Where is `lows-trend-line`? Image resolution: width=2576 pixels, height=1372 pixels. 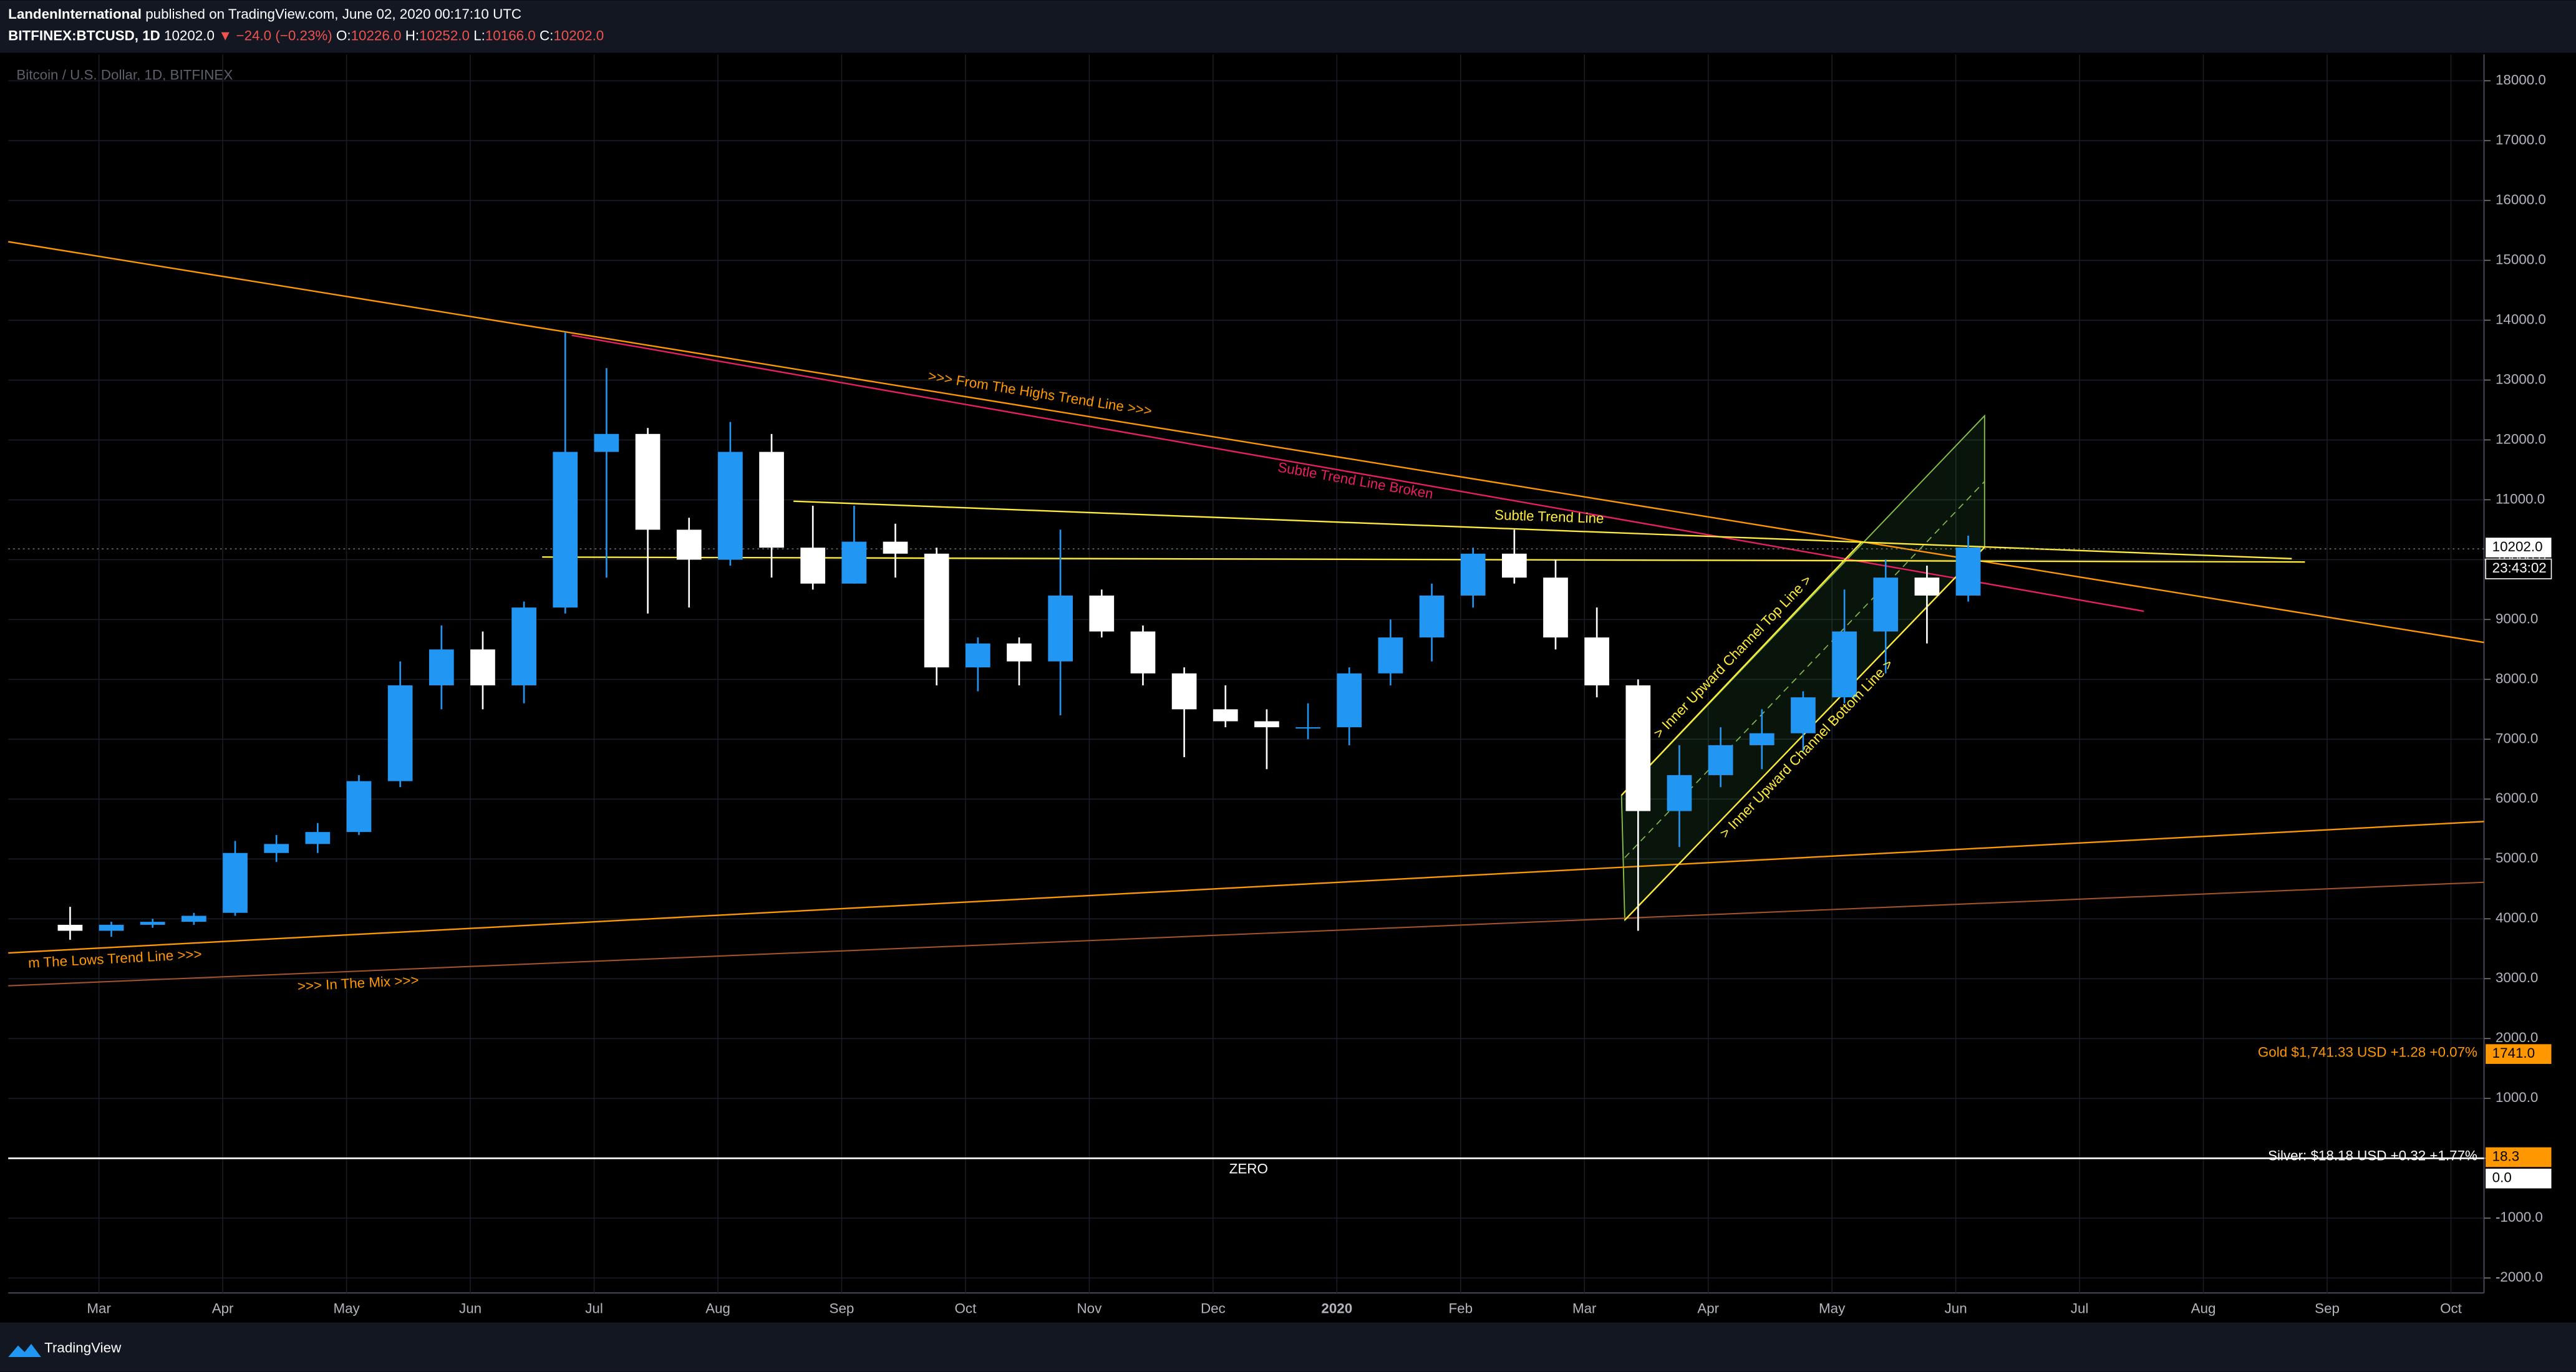
lows-trend-line is located at coordinates (1246, 887).